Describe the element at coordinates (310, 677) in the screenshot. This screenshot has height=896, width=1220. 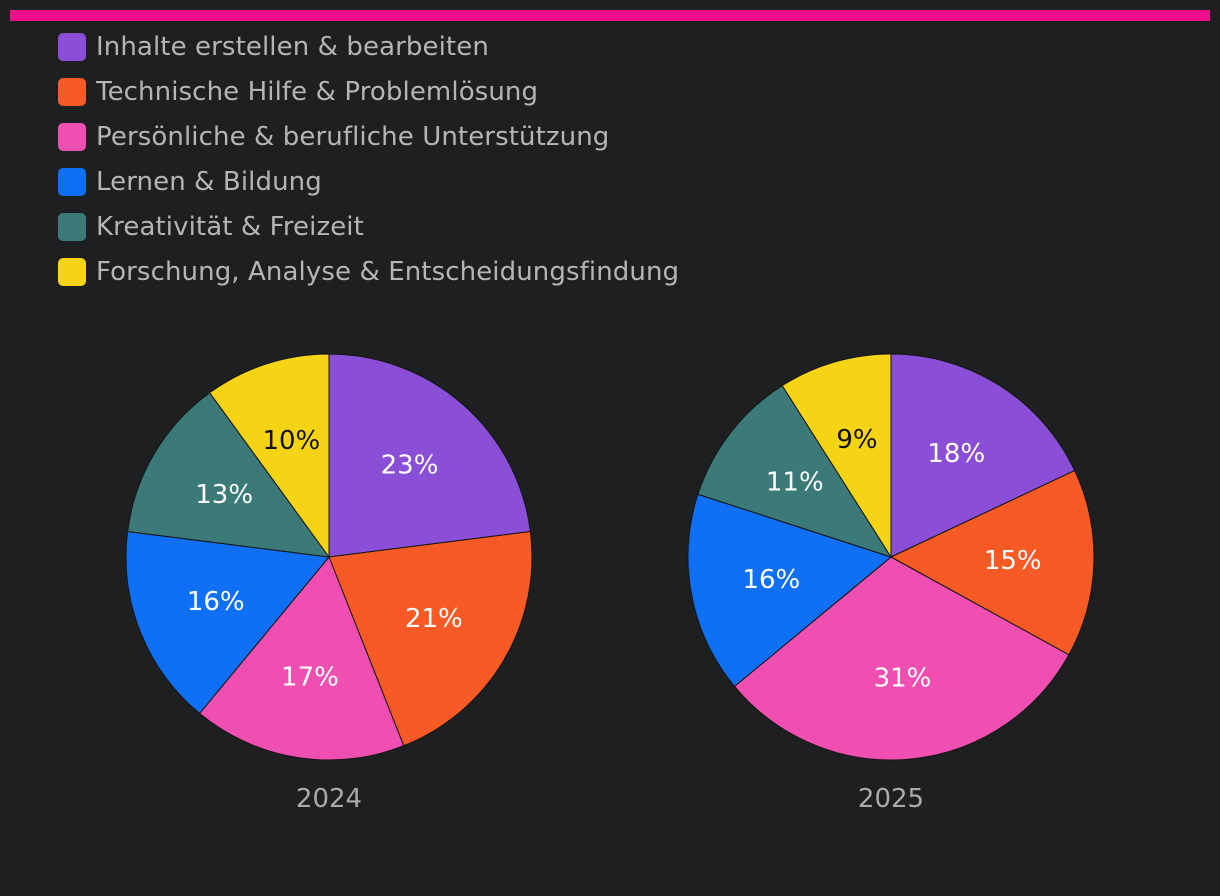
I see `slice-value-label: 17%` at that location.